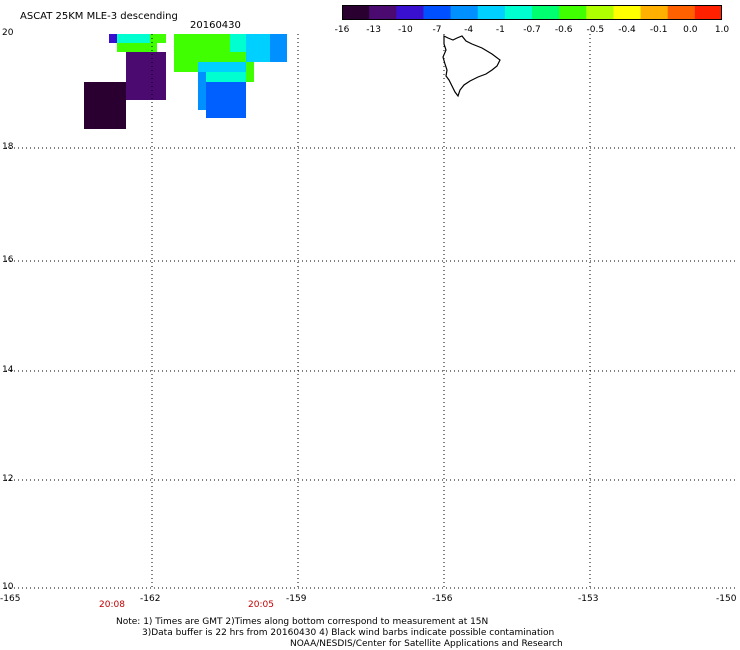 This screenshot has width=740, height=650. Describe the element at coordinates (722, 30) in the screenshot. I see `color-scale-tick-label: 1.0` at that location.